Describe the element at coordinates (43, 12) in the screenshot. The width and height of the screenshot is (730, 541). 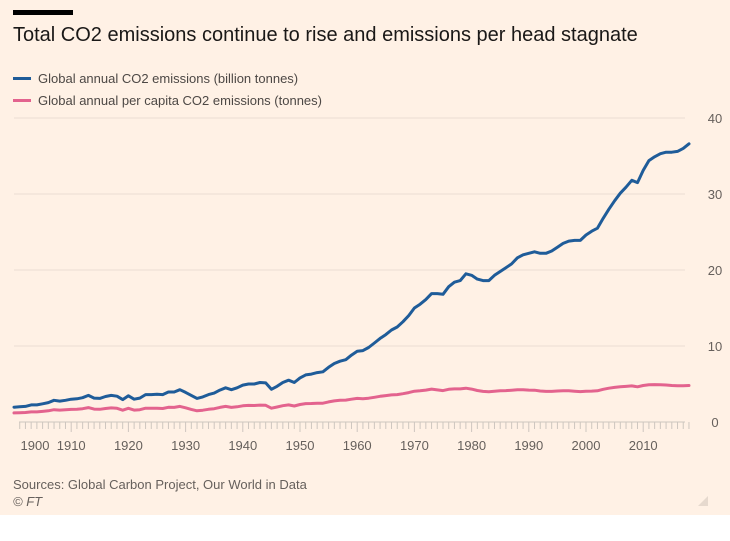
I see `ft-accent-bar` at that location.